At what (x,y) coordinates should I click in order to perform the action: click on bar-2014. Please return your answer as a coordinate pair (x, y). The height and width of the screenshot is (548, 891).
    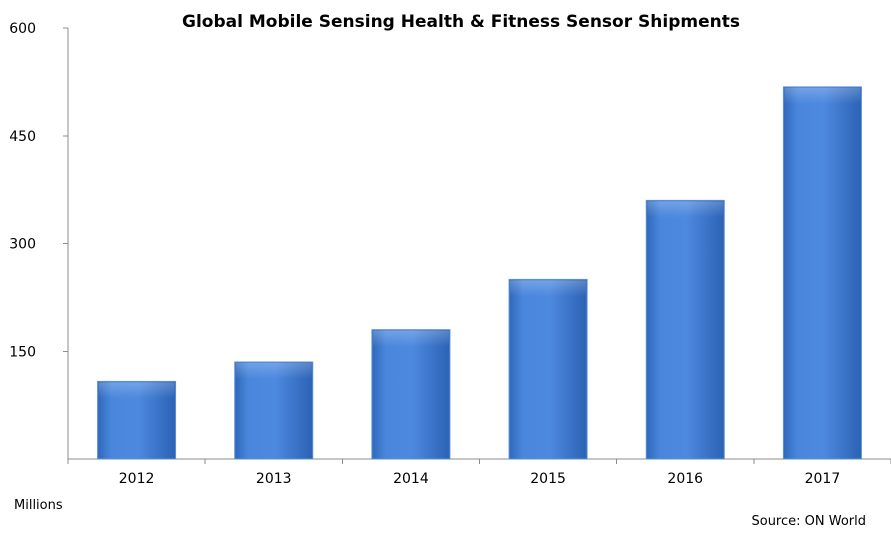
    Looking at the image, I should click on (411, 394).